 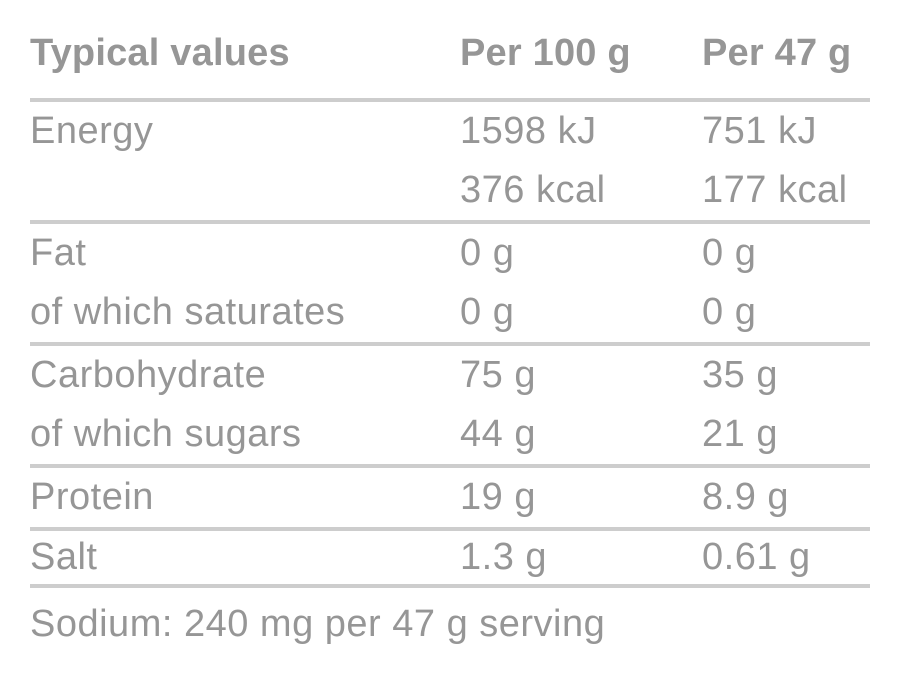 What do you see at coordinates (545, 52) in the screenshot?
I see `header-per-100g: Per 100 g` at bounding box center [545, 52].